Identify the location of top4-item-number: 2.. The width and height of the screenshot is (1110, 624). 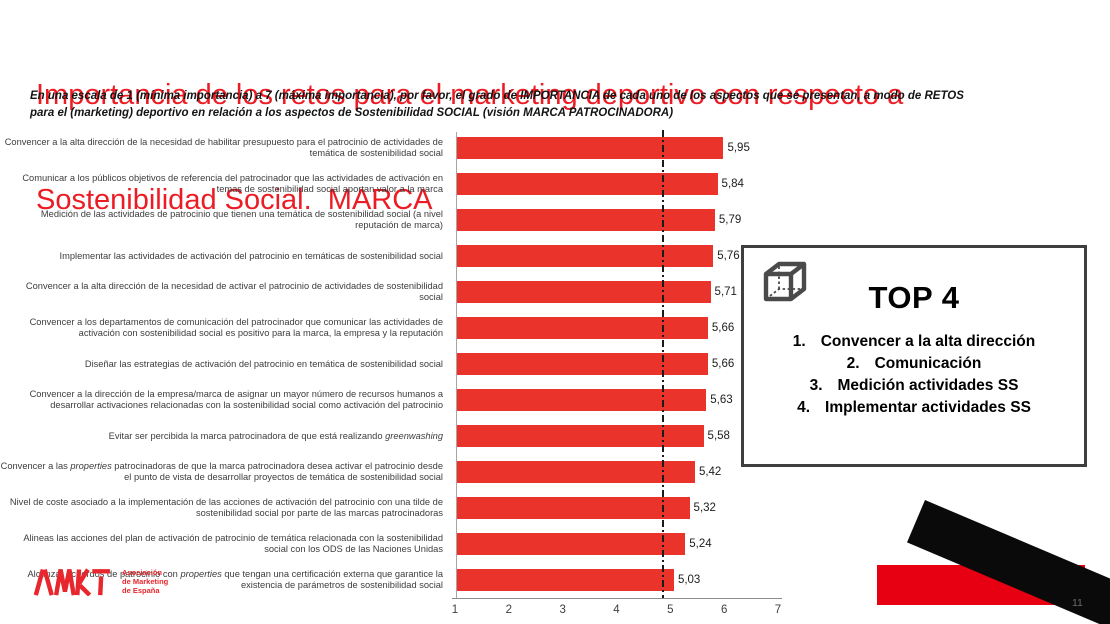
(853, 363).